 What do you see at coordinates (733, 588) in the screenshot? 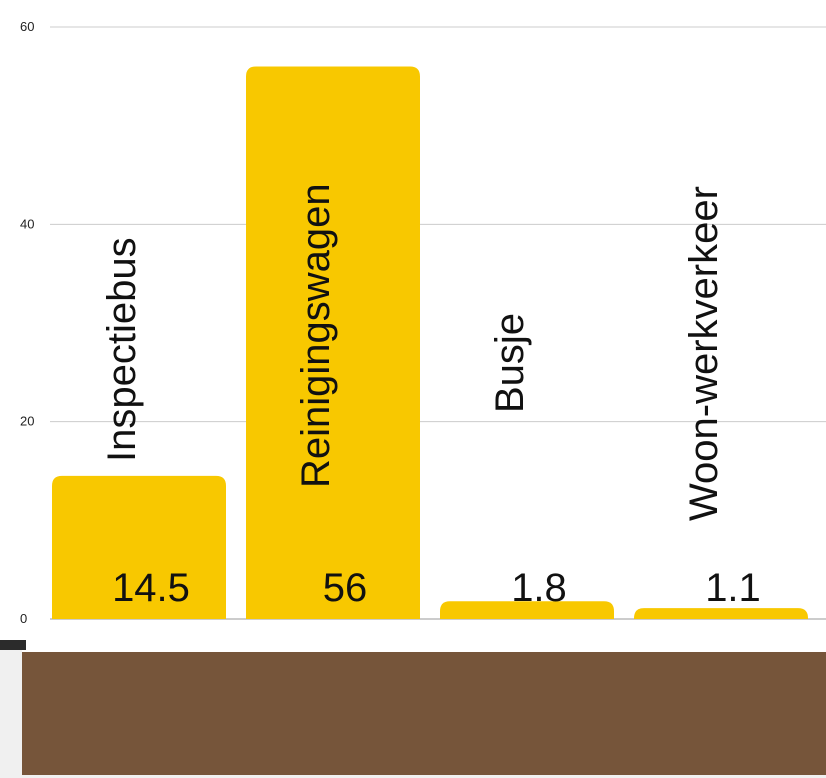
I see `value-label: 1.1` at bounding box center [733, 588].